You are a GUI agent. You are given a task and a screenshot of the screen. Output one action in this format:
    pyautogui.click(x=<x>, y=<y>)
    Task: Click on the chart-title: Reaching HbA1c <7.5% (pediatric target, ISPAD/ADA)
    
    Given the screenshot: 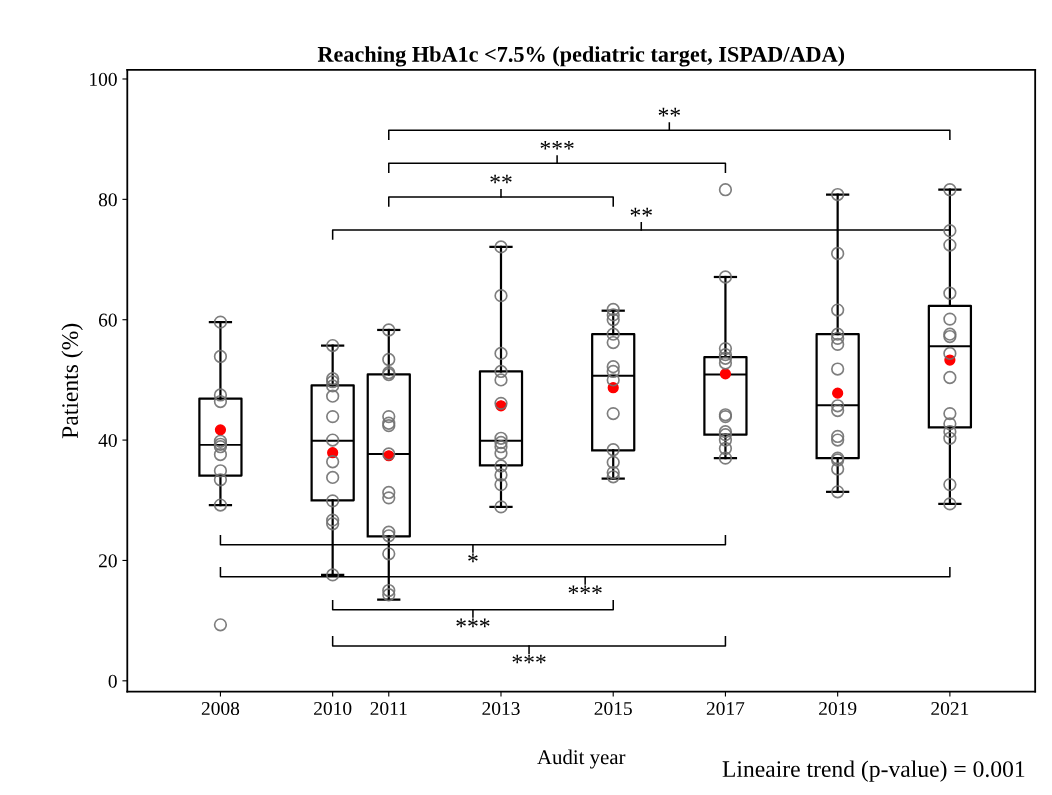 What is the action you would take?
    pyautogui.click(x=581, y=56)
    